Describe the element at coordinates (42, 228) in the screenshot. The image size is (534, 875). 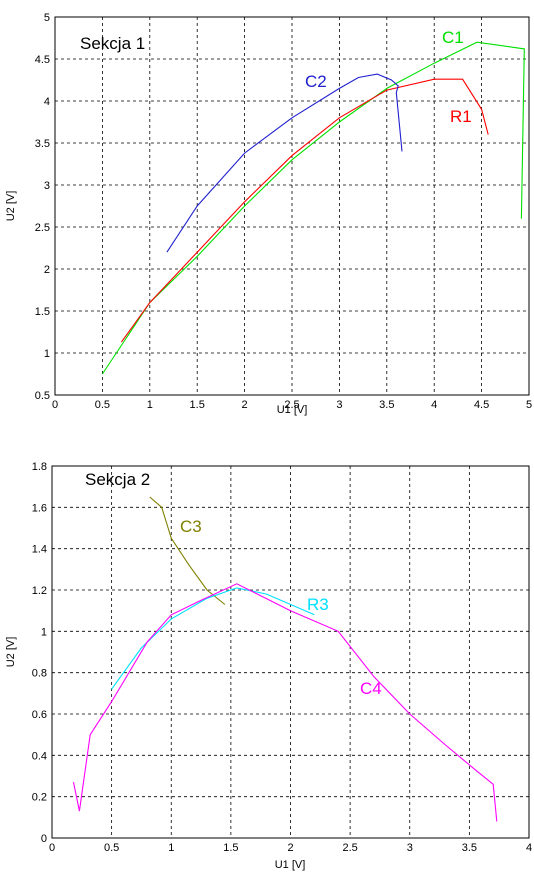
I see `y-tick-label: 2.5` at that location.